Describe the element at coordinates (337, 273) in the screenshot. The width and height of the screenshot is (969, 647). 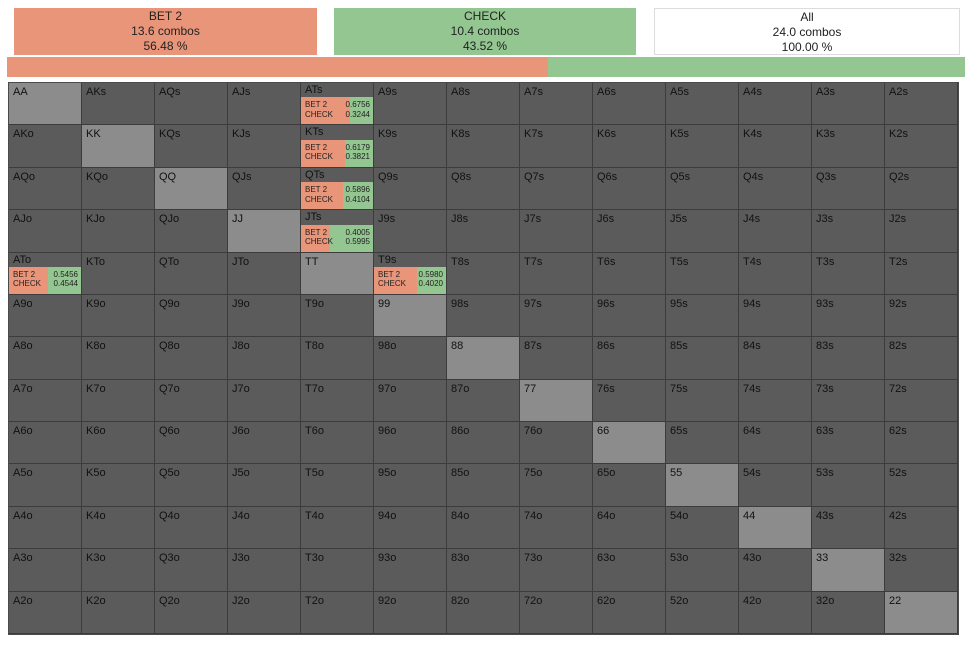
I see `hand-cell-tt: TT` at that location.